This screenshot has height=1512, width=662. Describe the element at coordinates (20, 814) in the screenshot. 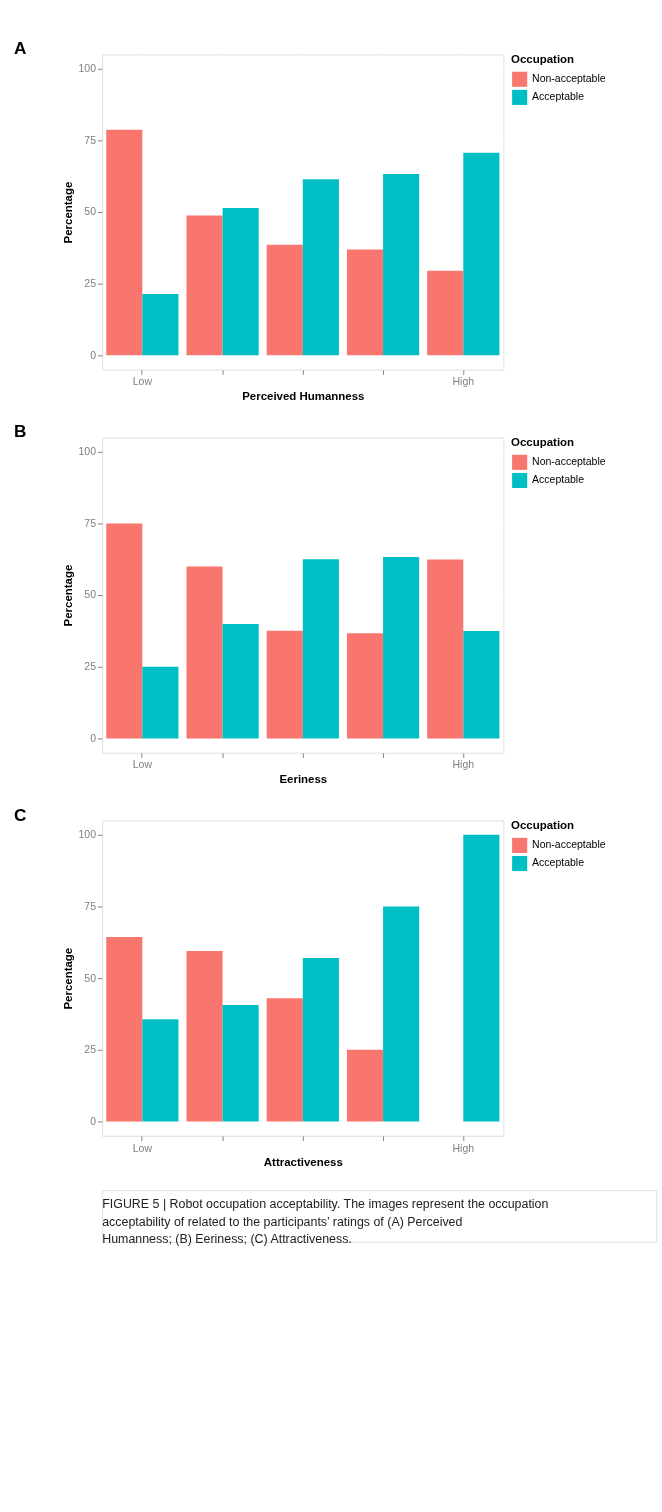

I see `chart-title: C` at that location.